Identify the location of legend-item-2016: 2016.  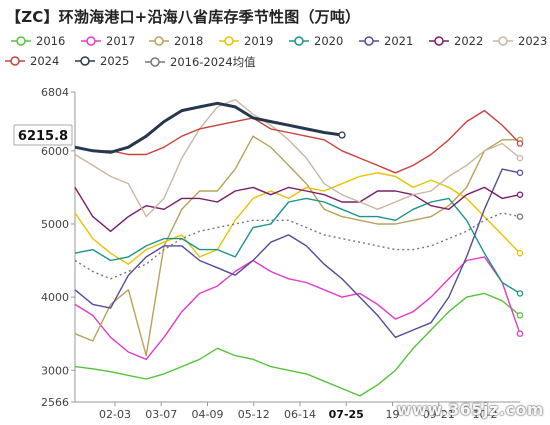
(37, 41).